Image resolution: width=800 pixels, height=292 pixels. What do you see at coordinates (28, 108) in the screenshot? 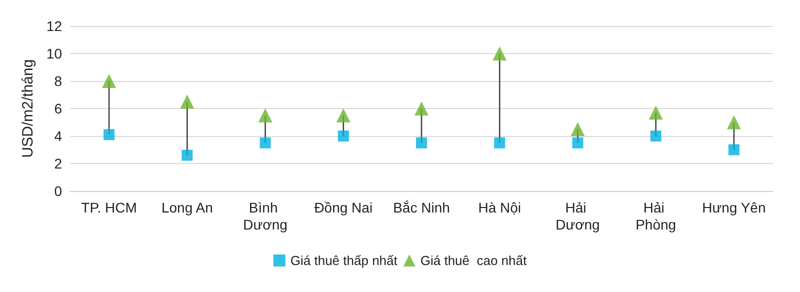
I see `y-axis-title: USD/m2/tháng` at bounding box center [28, 108].